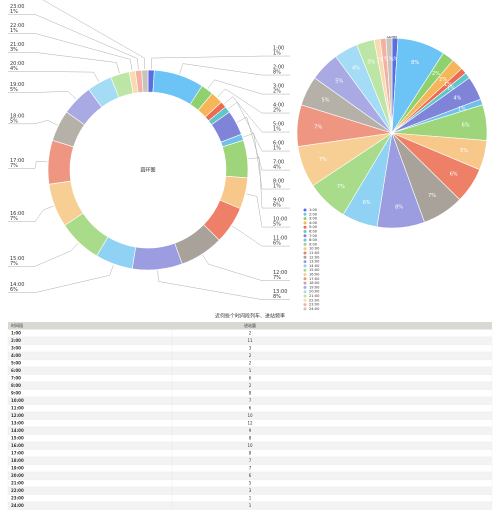 The width and height of the screenshot is (500, 515). Describe the element at coordinates (280, 292) in the screenshot. I see `slice-label: 13:00` at that location.